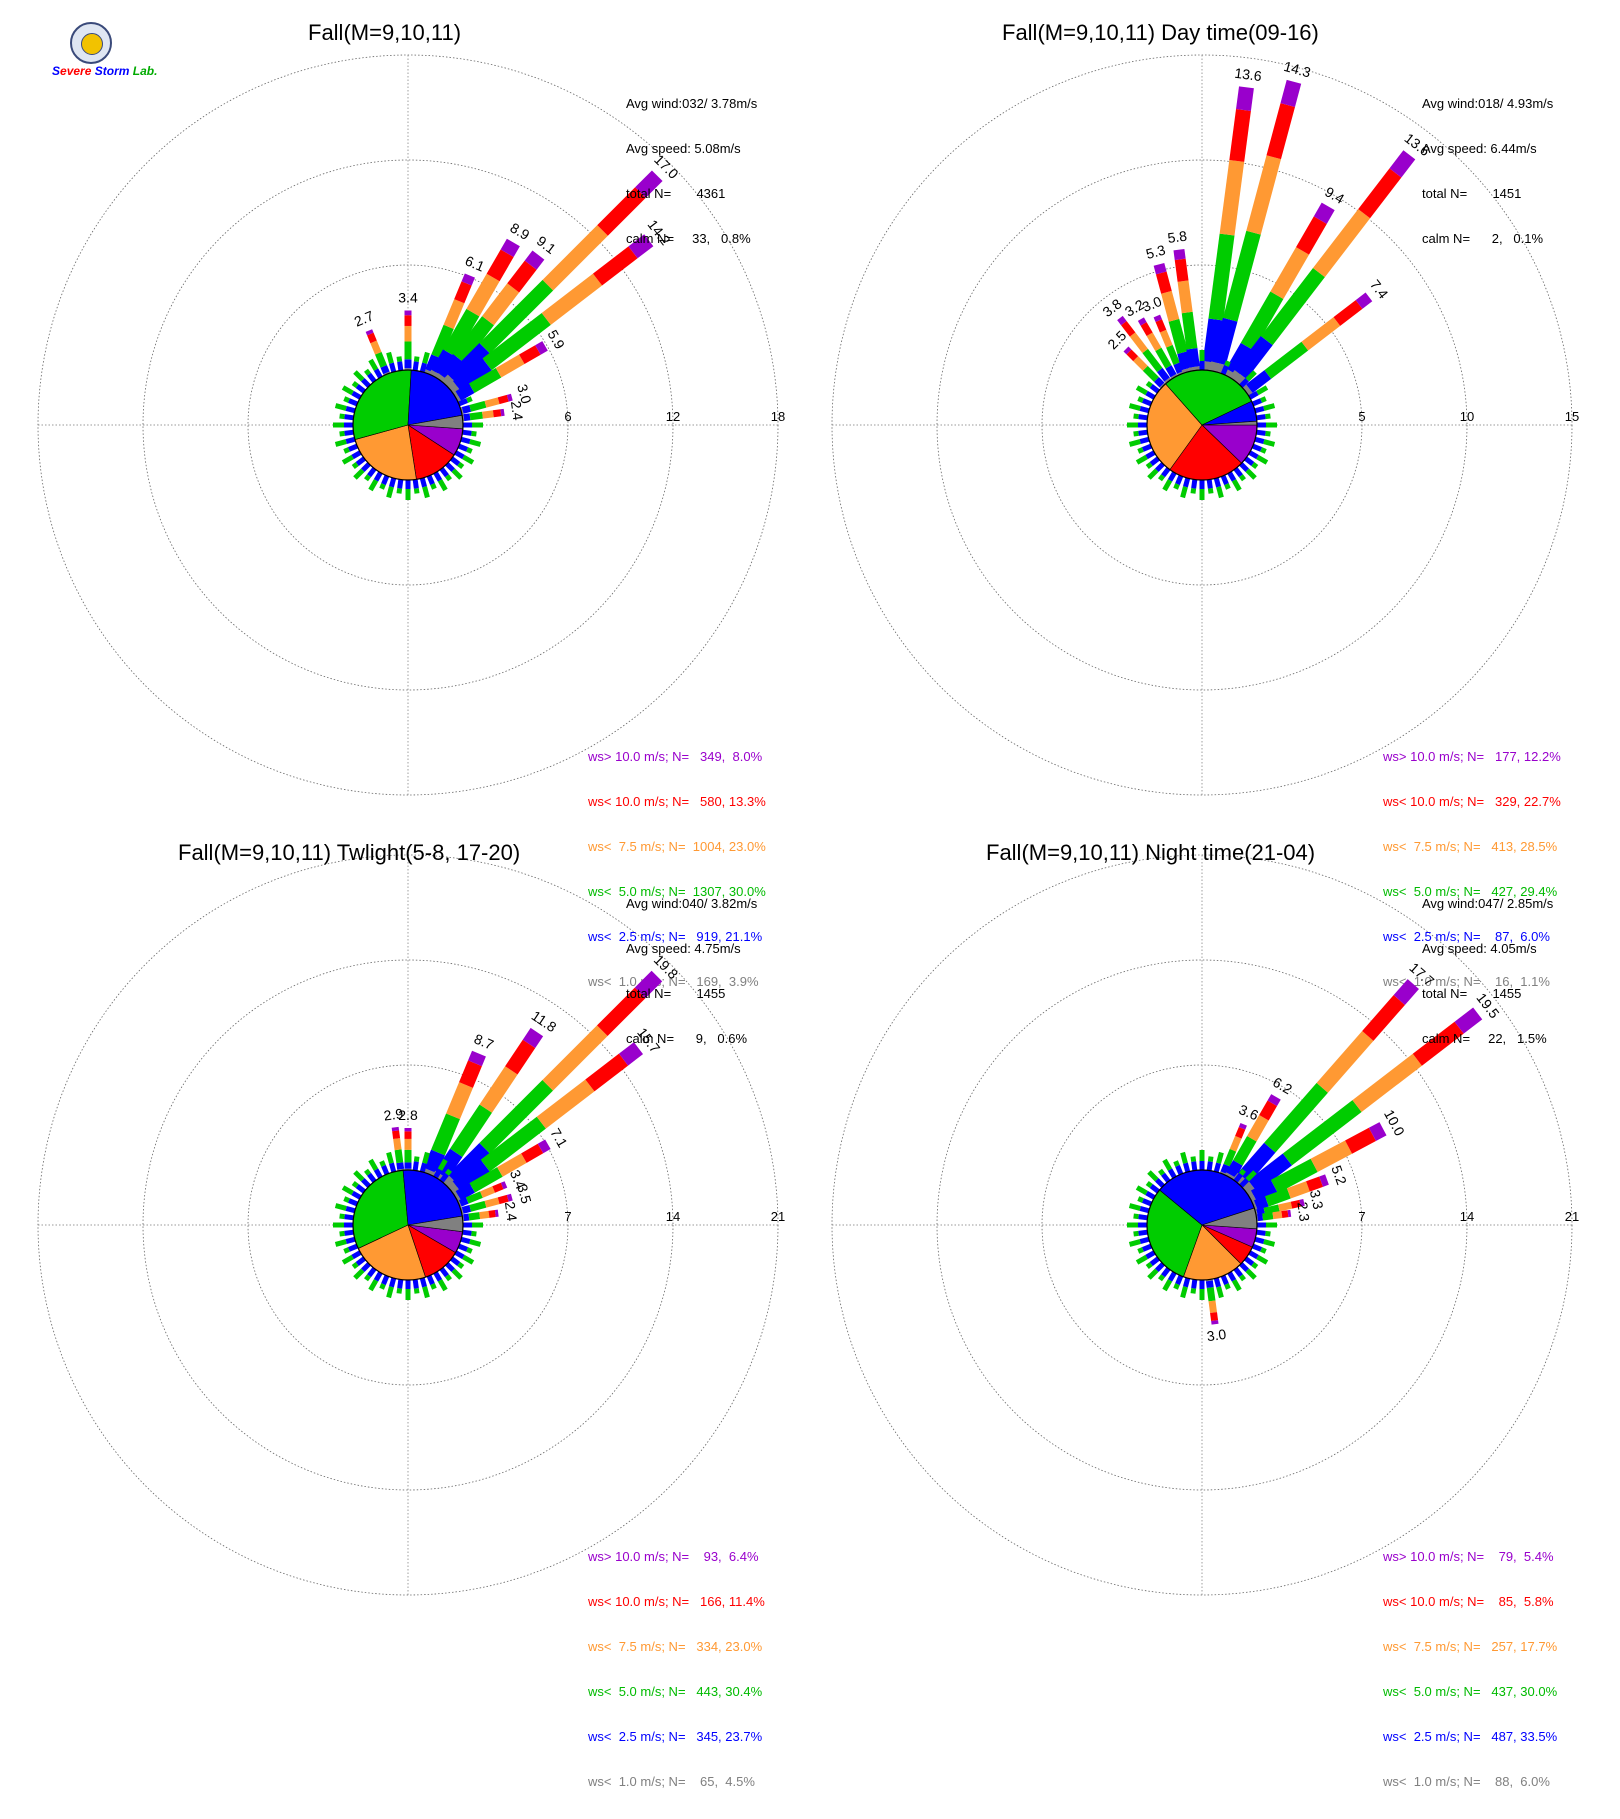  Describe the element at coordinates (1487, 993) in the screenshot. I see `stats-total-n: total N= 1455` at that location.